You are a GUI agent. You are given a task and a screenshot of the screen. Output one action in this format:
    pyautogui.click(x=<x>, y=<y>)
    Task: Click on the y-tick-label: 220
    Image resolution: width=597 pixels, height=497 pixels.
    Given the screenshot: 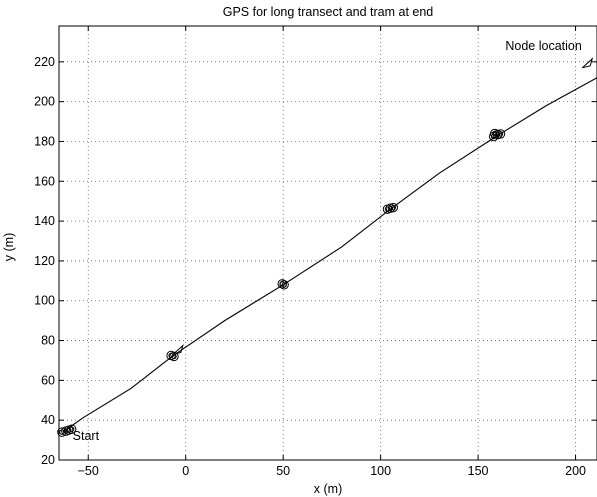 What is the action you would take?
    pyautogui.click(x=44, y=62)
    